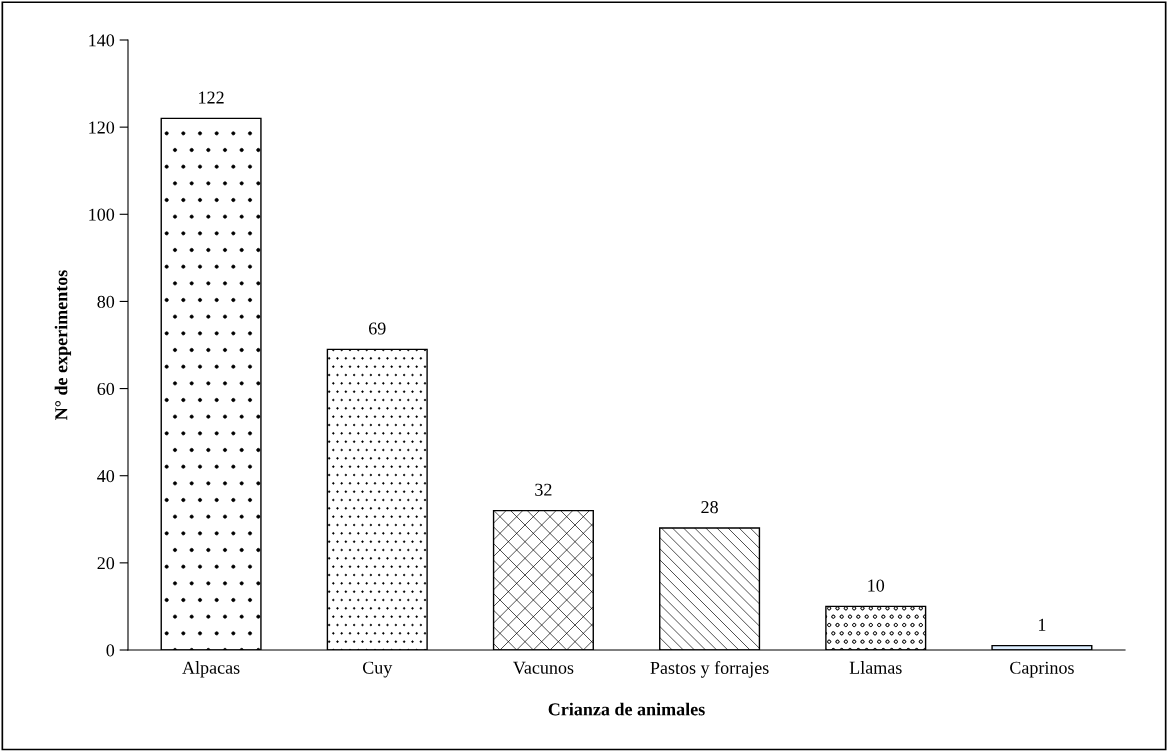  I want to click on data-label: 10, so click(876, 585).